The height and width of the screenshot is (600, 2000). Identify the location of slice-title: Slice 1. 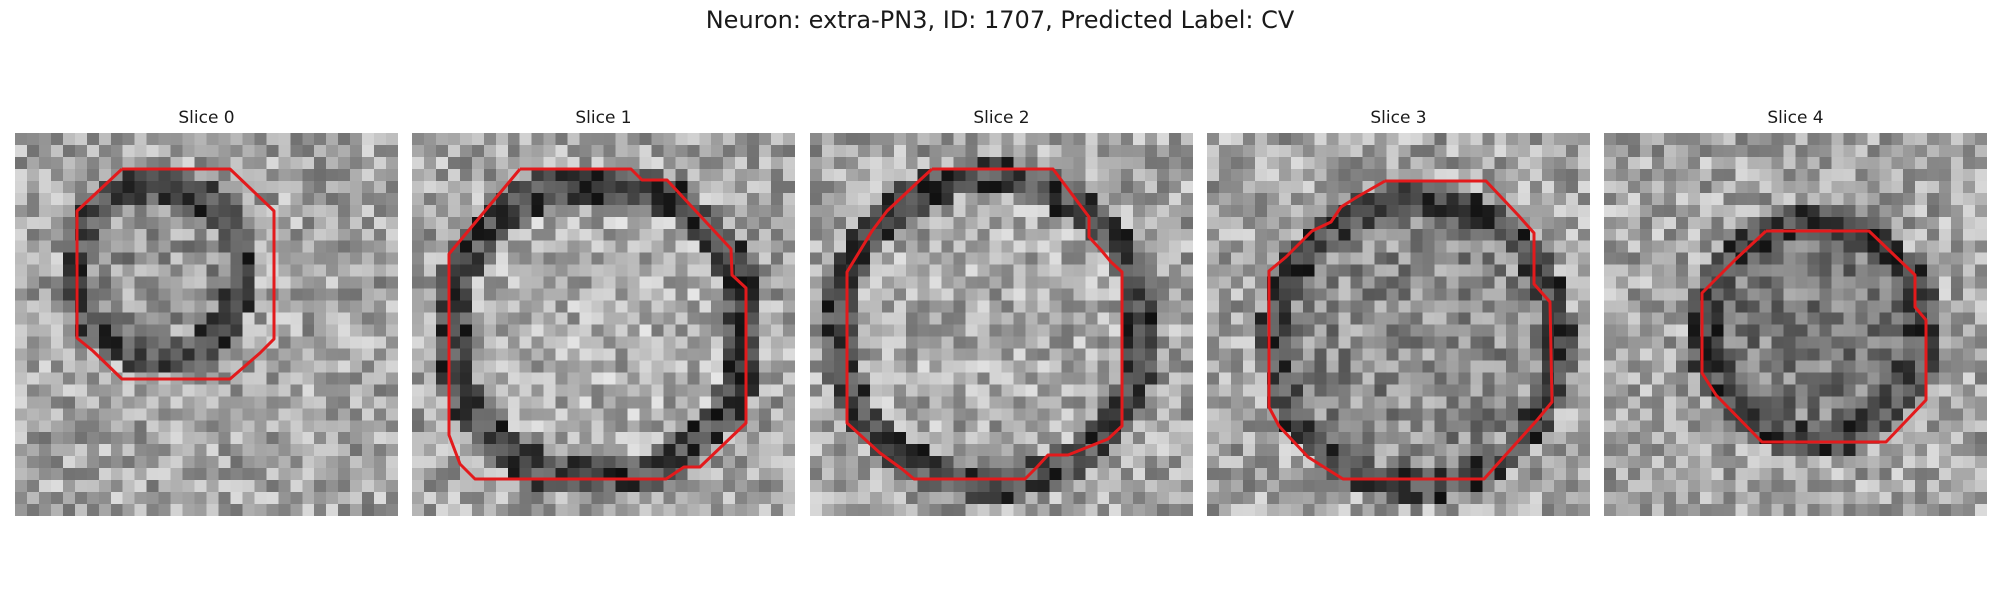
(603, 118).